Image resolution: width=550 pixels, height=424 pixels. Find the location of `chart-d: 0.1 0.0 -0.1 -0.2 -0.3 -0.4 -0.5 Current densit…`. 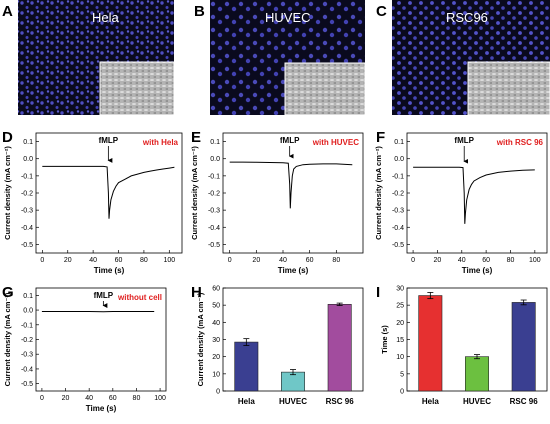

chart-d: 0.1 0.0 -0.1 -0.2 -0.3 -0.4 -0.5 Current densit… is located at coordinates (93, 203).